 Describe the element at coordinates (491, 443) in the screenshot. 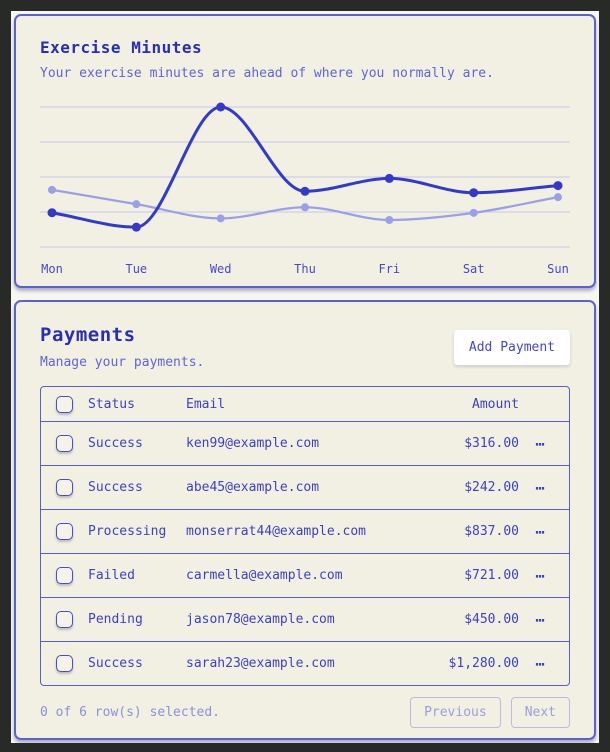

I see `amount-cell: $316.00` at that location.